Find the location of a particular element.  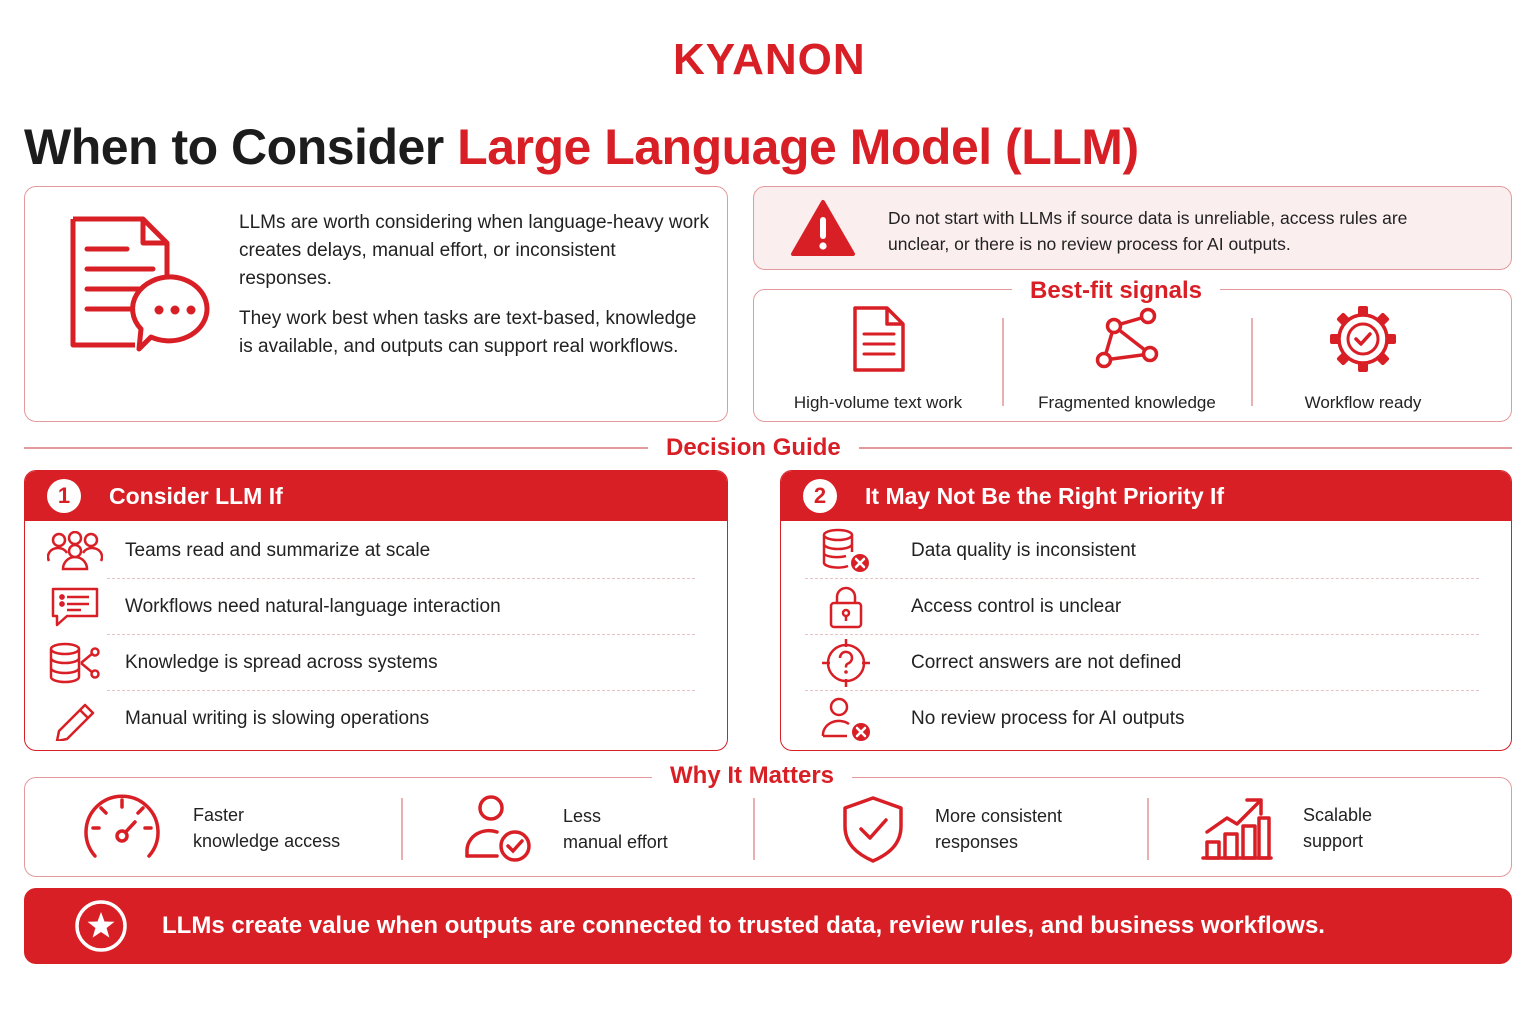

not-priority-panel-title: It May Not Be the Right Priority If is located at coordinates (1045, 495).